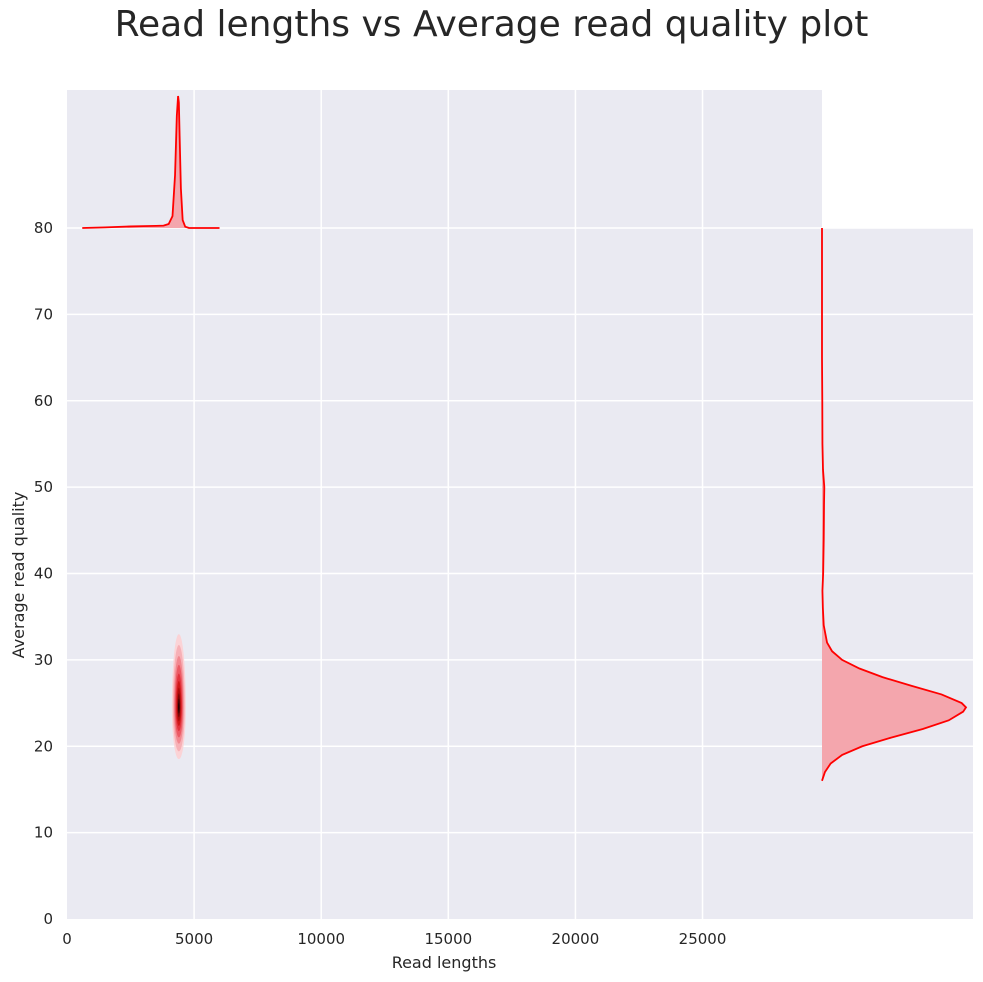 Image resolution: width=983 pixels, height=982 pixels. I want to click on x-tick-label: 20000, so click(576, 939).